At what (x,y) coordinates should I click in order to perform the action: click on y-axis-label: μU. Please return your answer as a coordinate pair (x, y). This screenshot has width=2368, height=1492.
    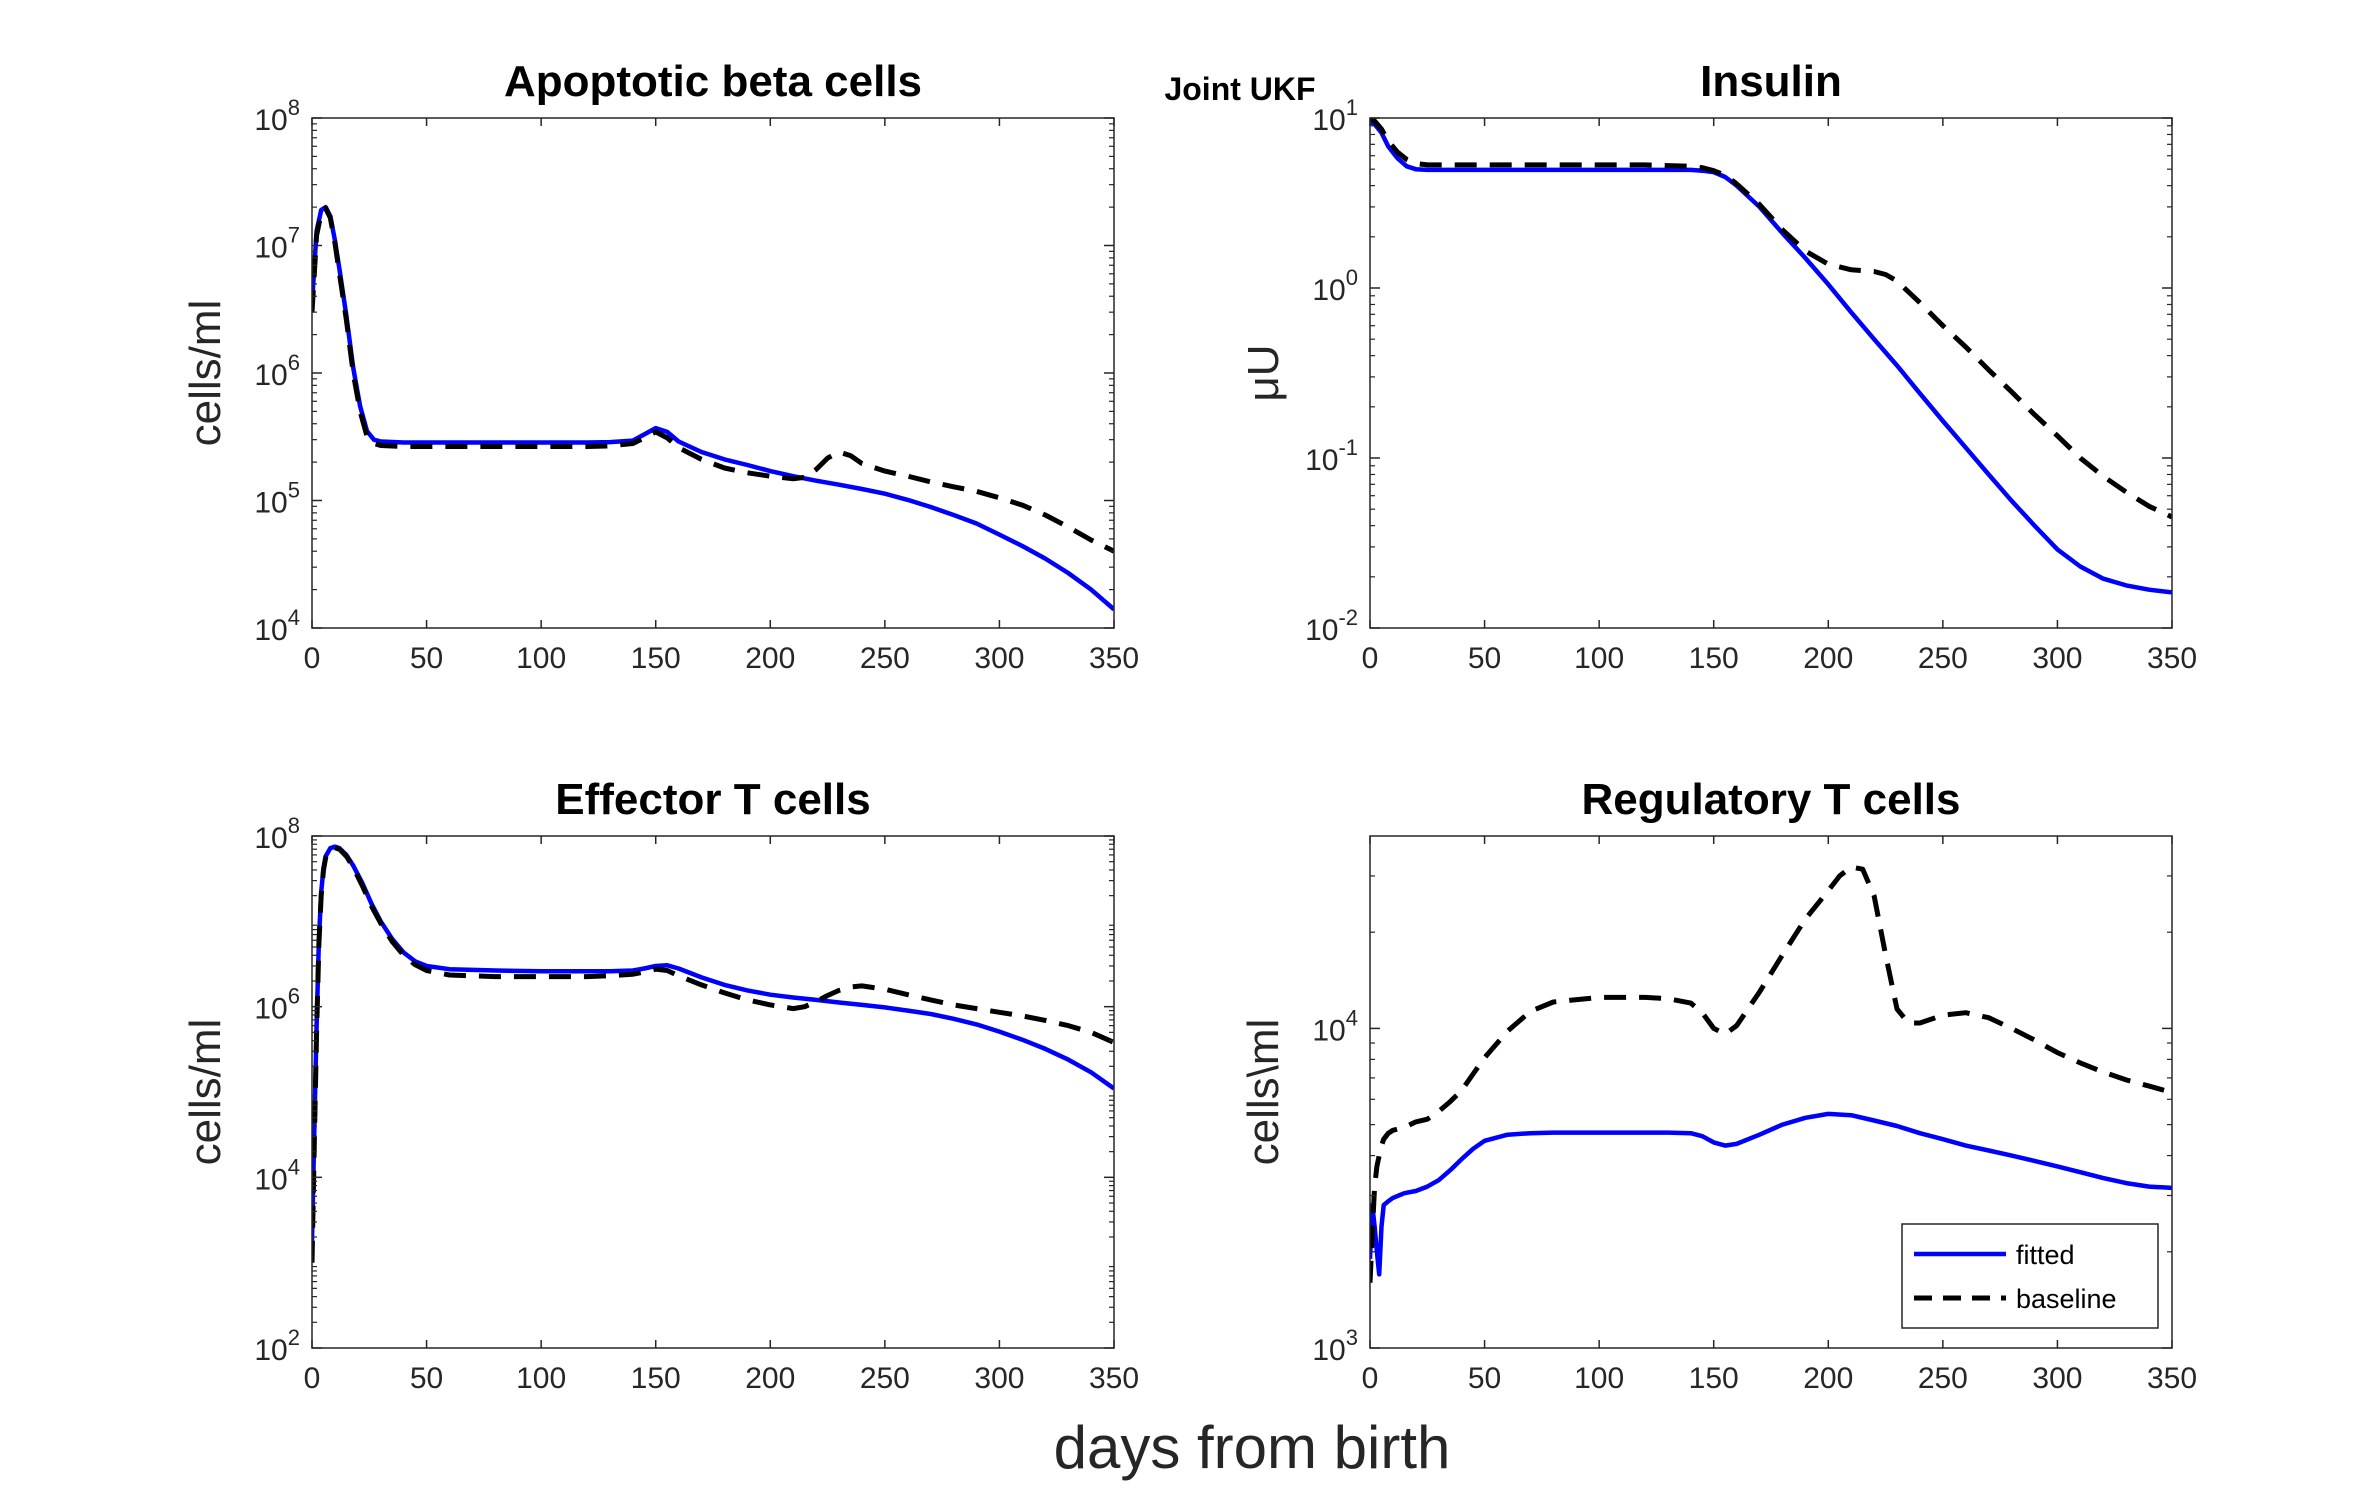
    Looking at the image, I should click on (1263, 372).